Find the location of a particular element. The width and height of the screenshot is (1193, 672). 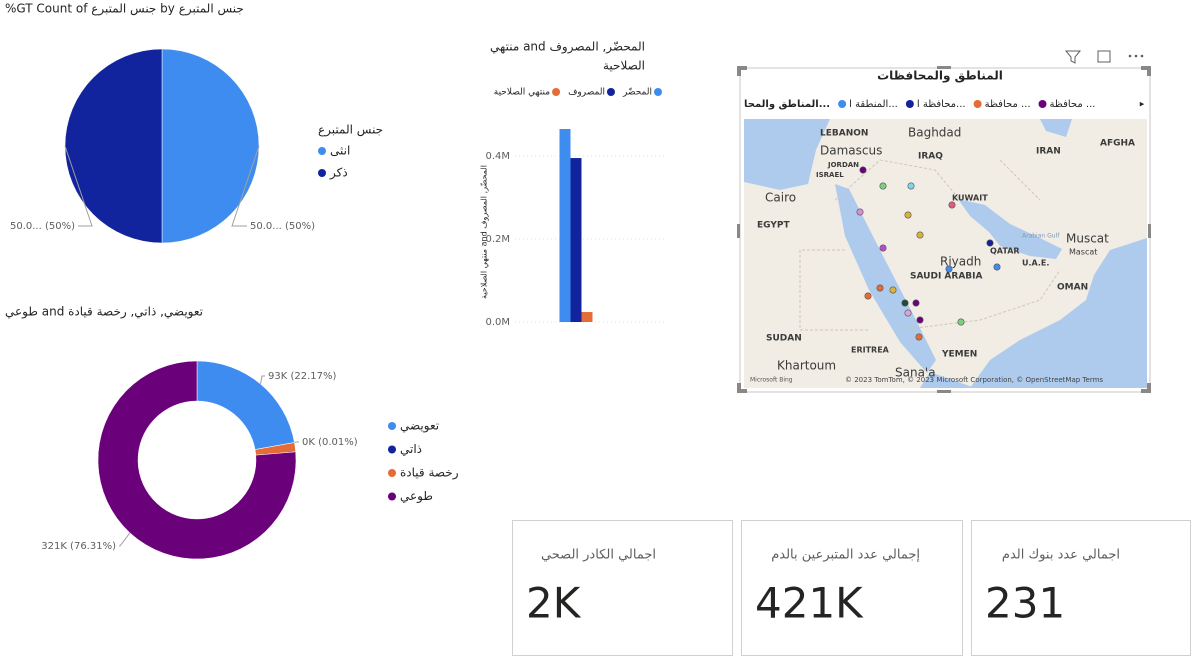

legend-label: المصروف is located at coordinates (586, 93).